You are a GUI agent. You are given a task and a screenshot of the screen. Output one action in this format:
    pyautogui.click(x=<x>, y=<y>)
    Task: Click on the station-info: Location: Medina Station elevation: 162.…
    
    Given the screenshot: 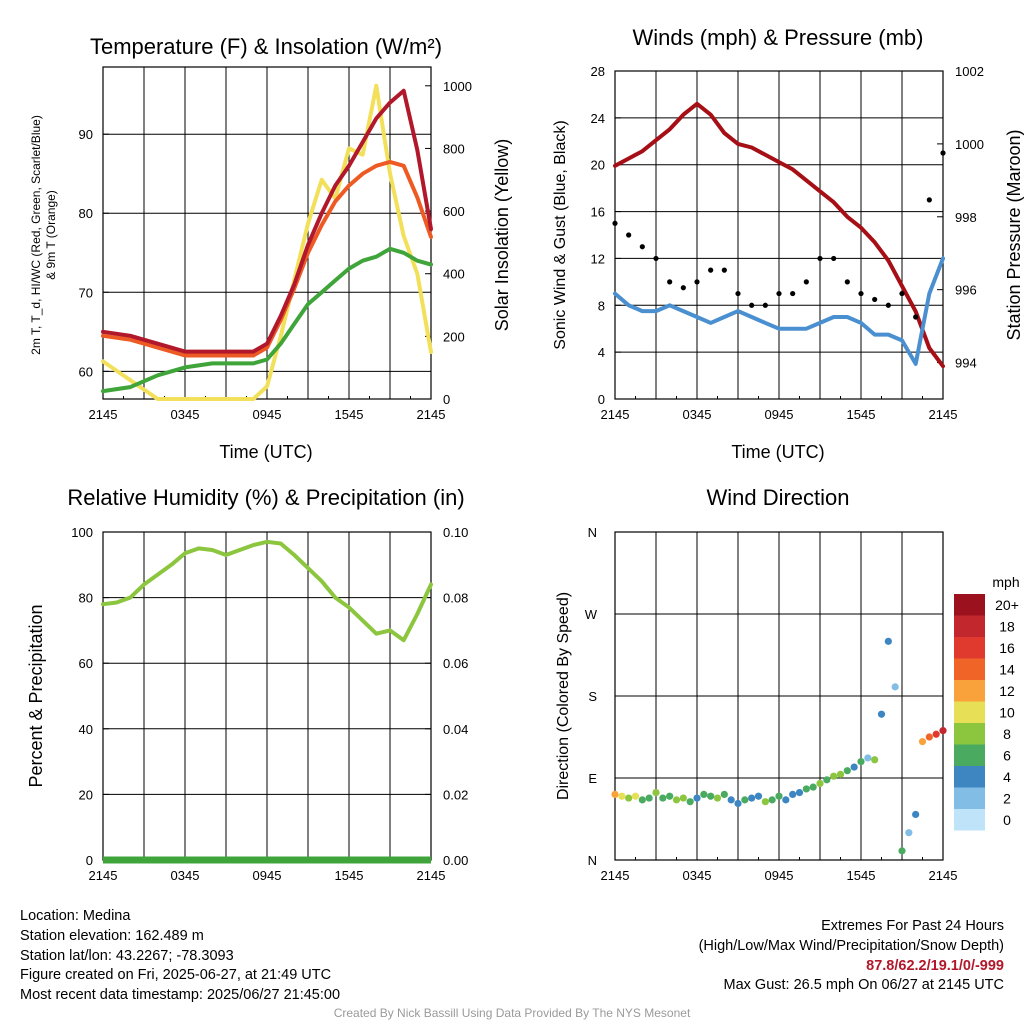 What is the action you would take?
    pyautogui.click(x=180, y=956)
    